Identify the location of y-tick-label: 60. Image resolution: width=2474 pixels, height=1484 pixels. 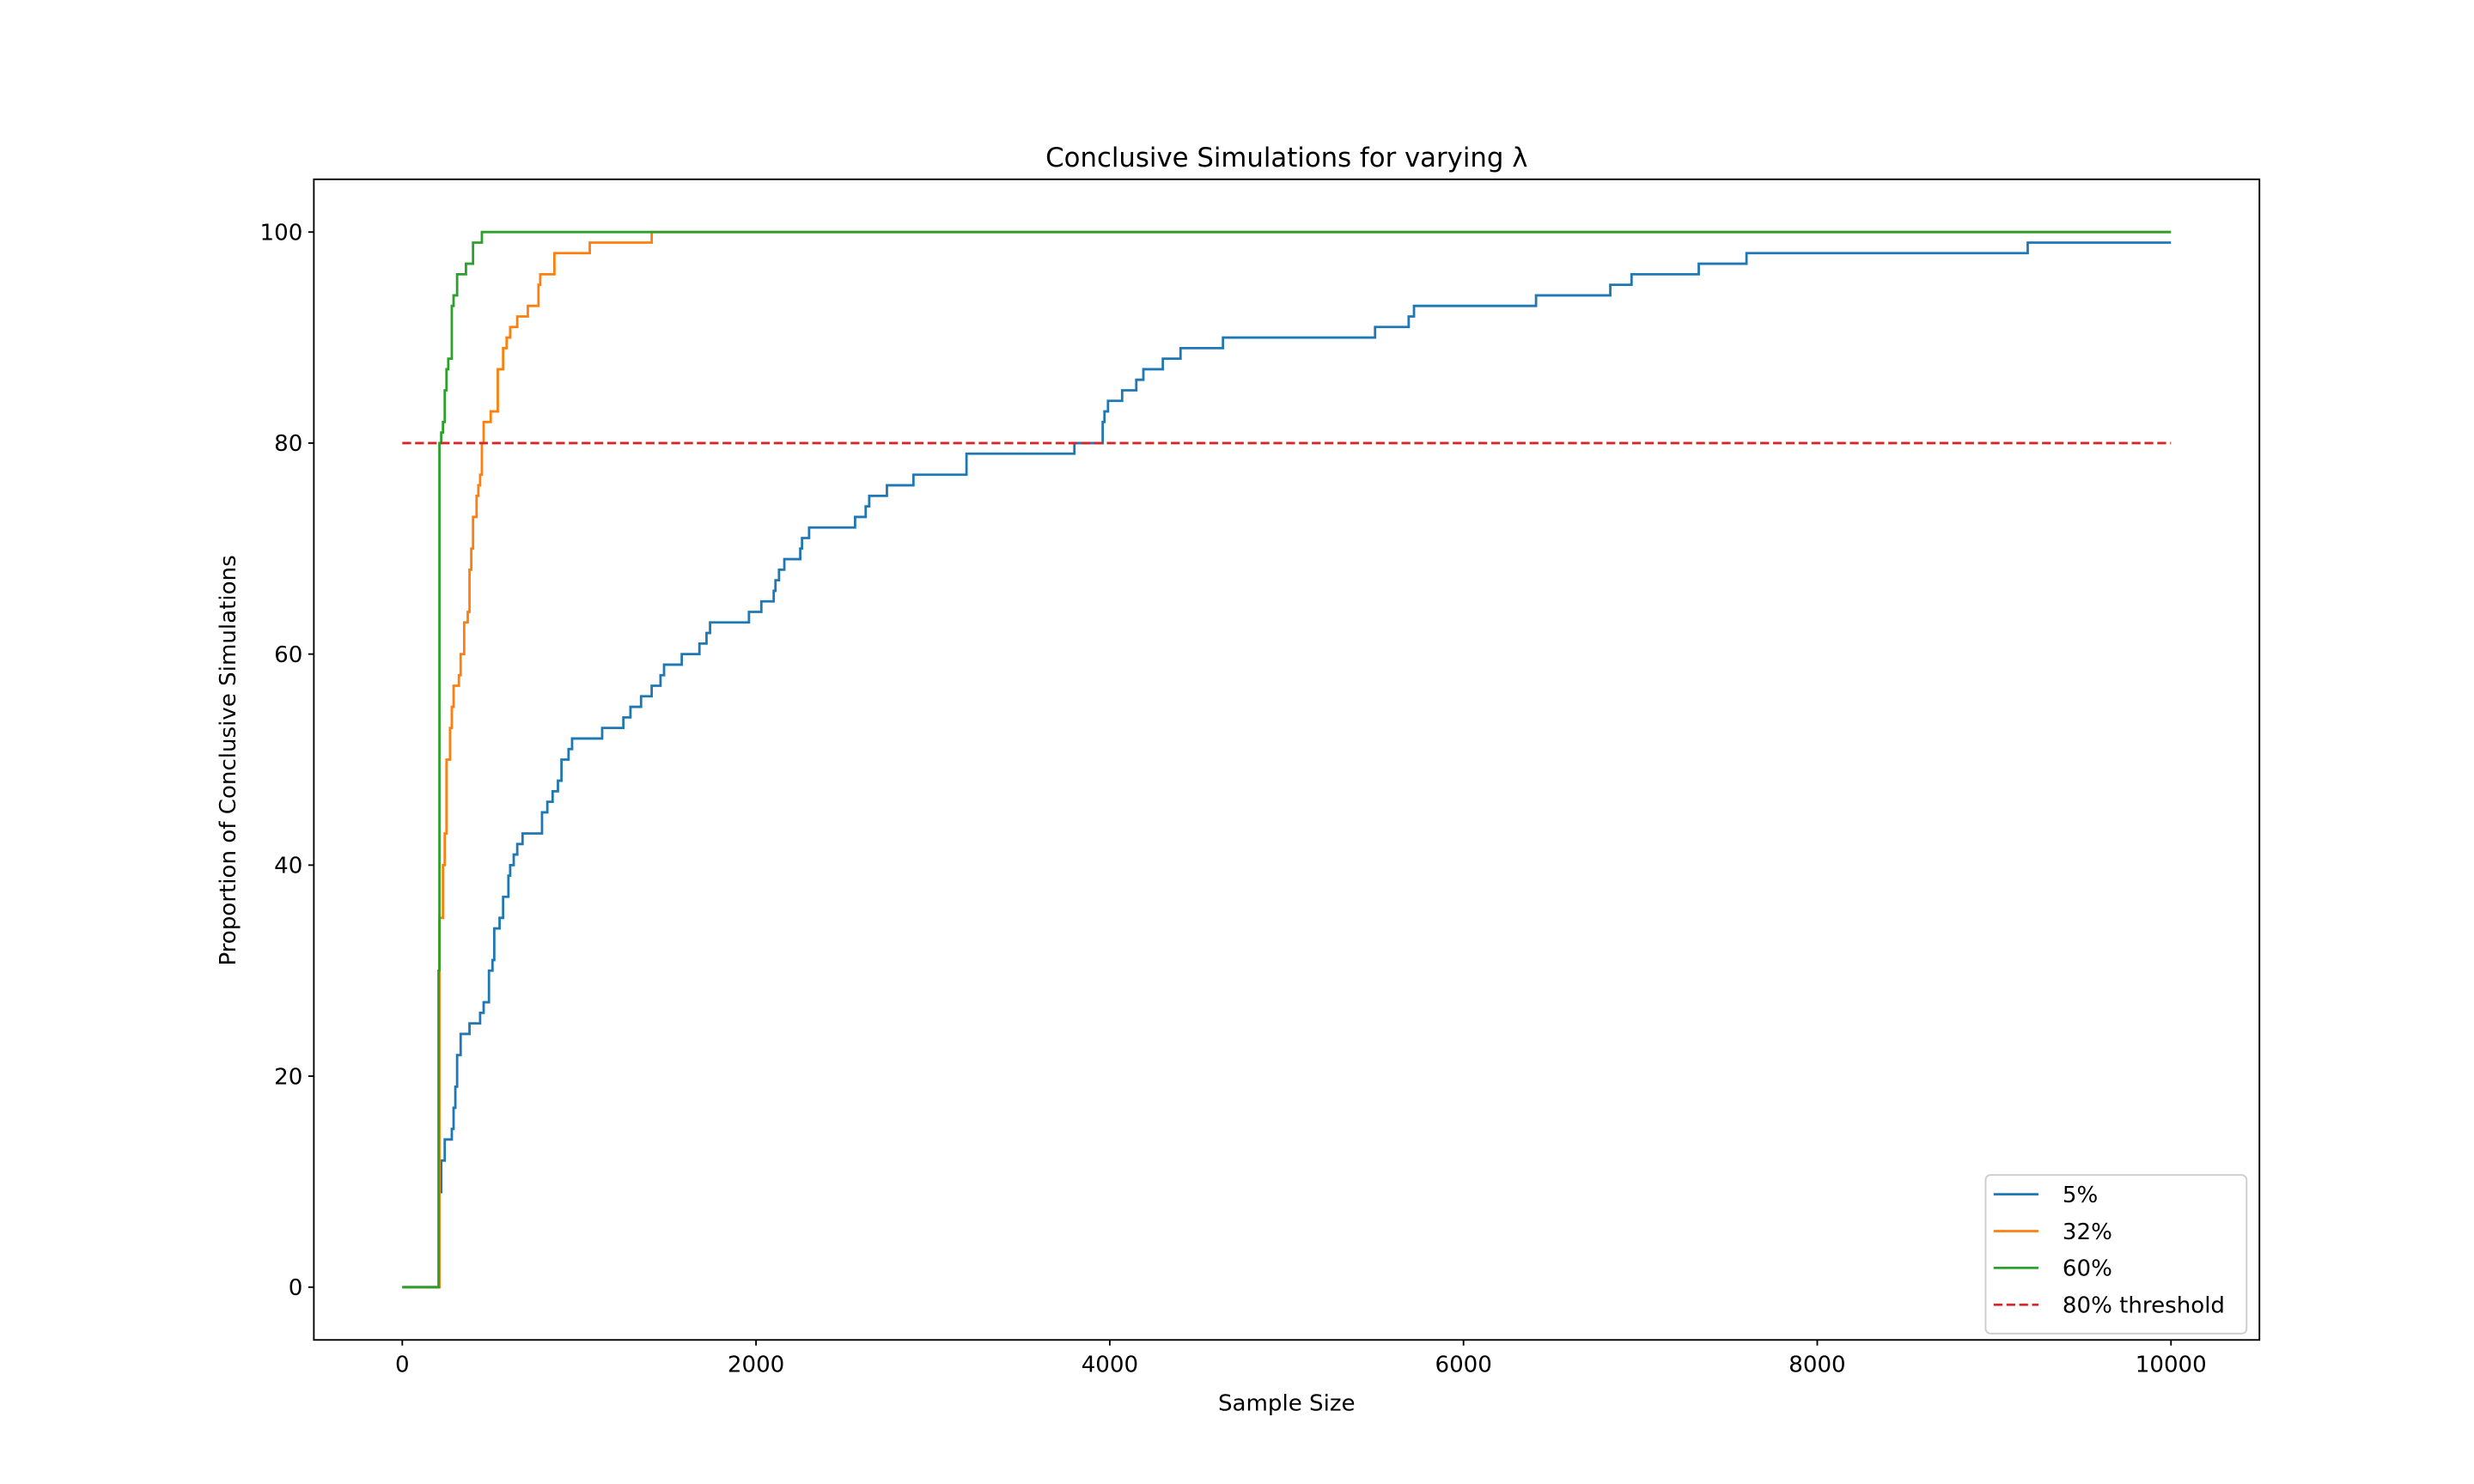
(288, 655).